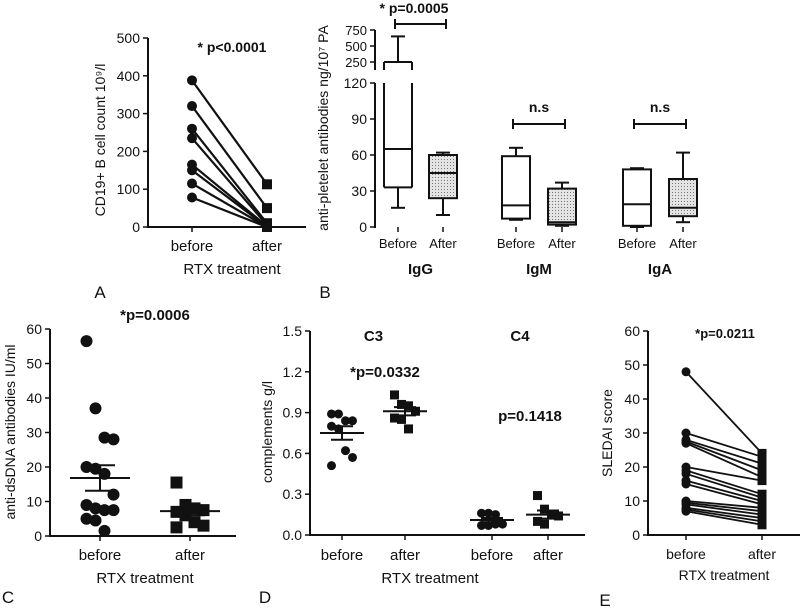 The image size is (800, 614). Describe the element at coordinates (293, 535) in the screenshot. I see `y-tick-label: 0.0` at that location.